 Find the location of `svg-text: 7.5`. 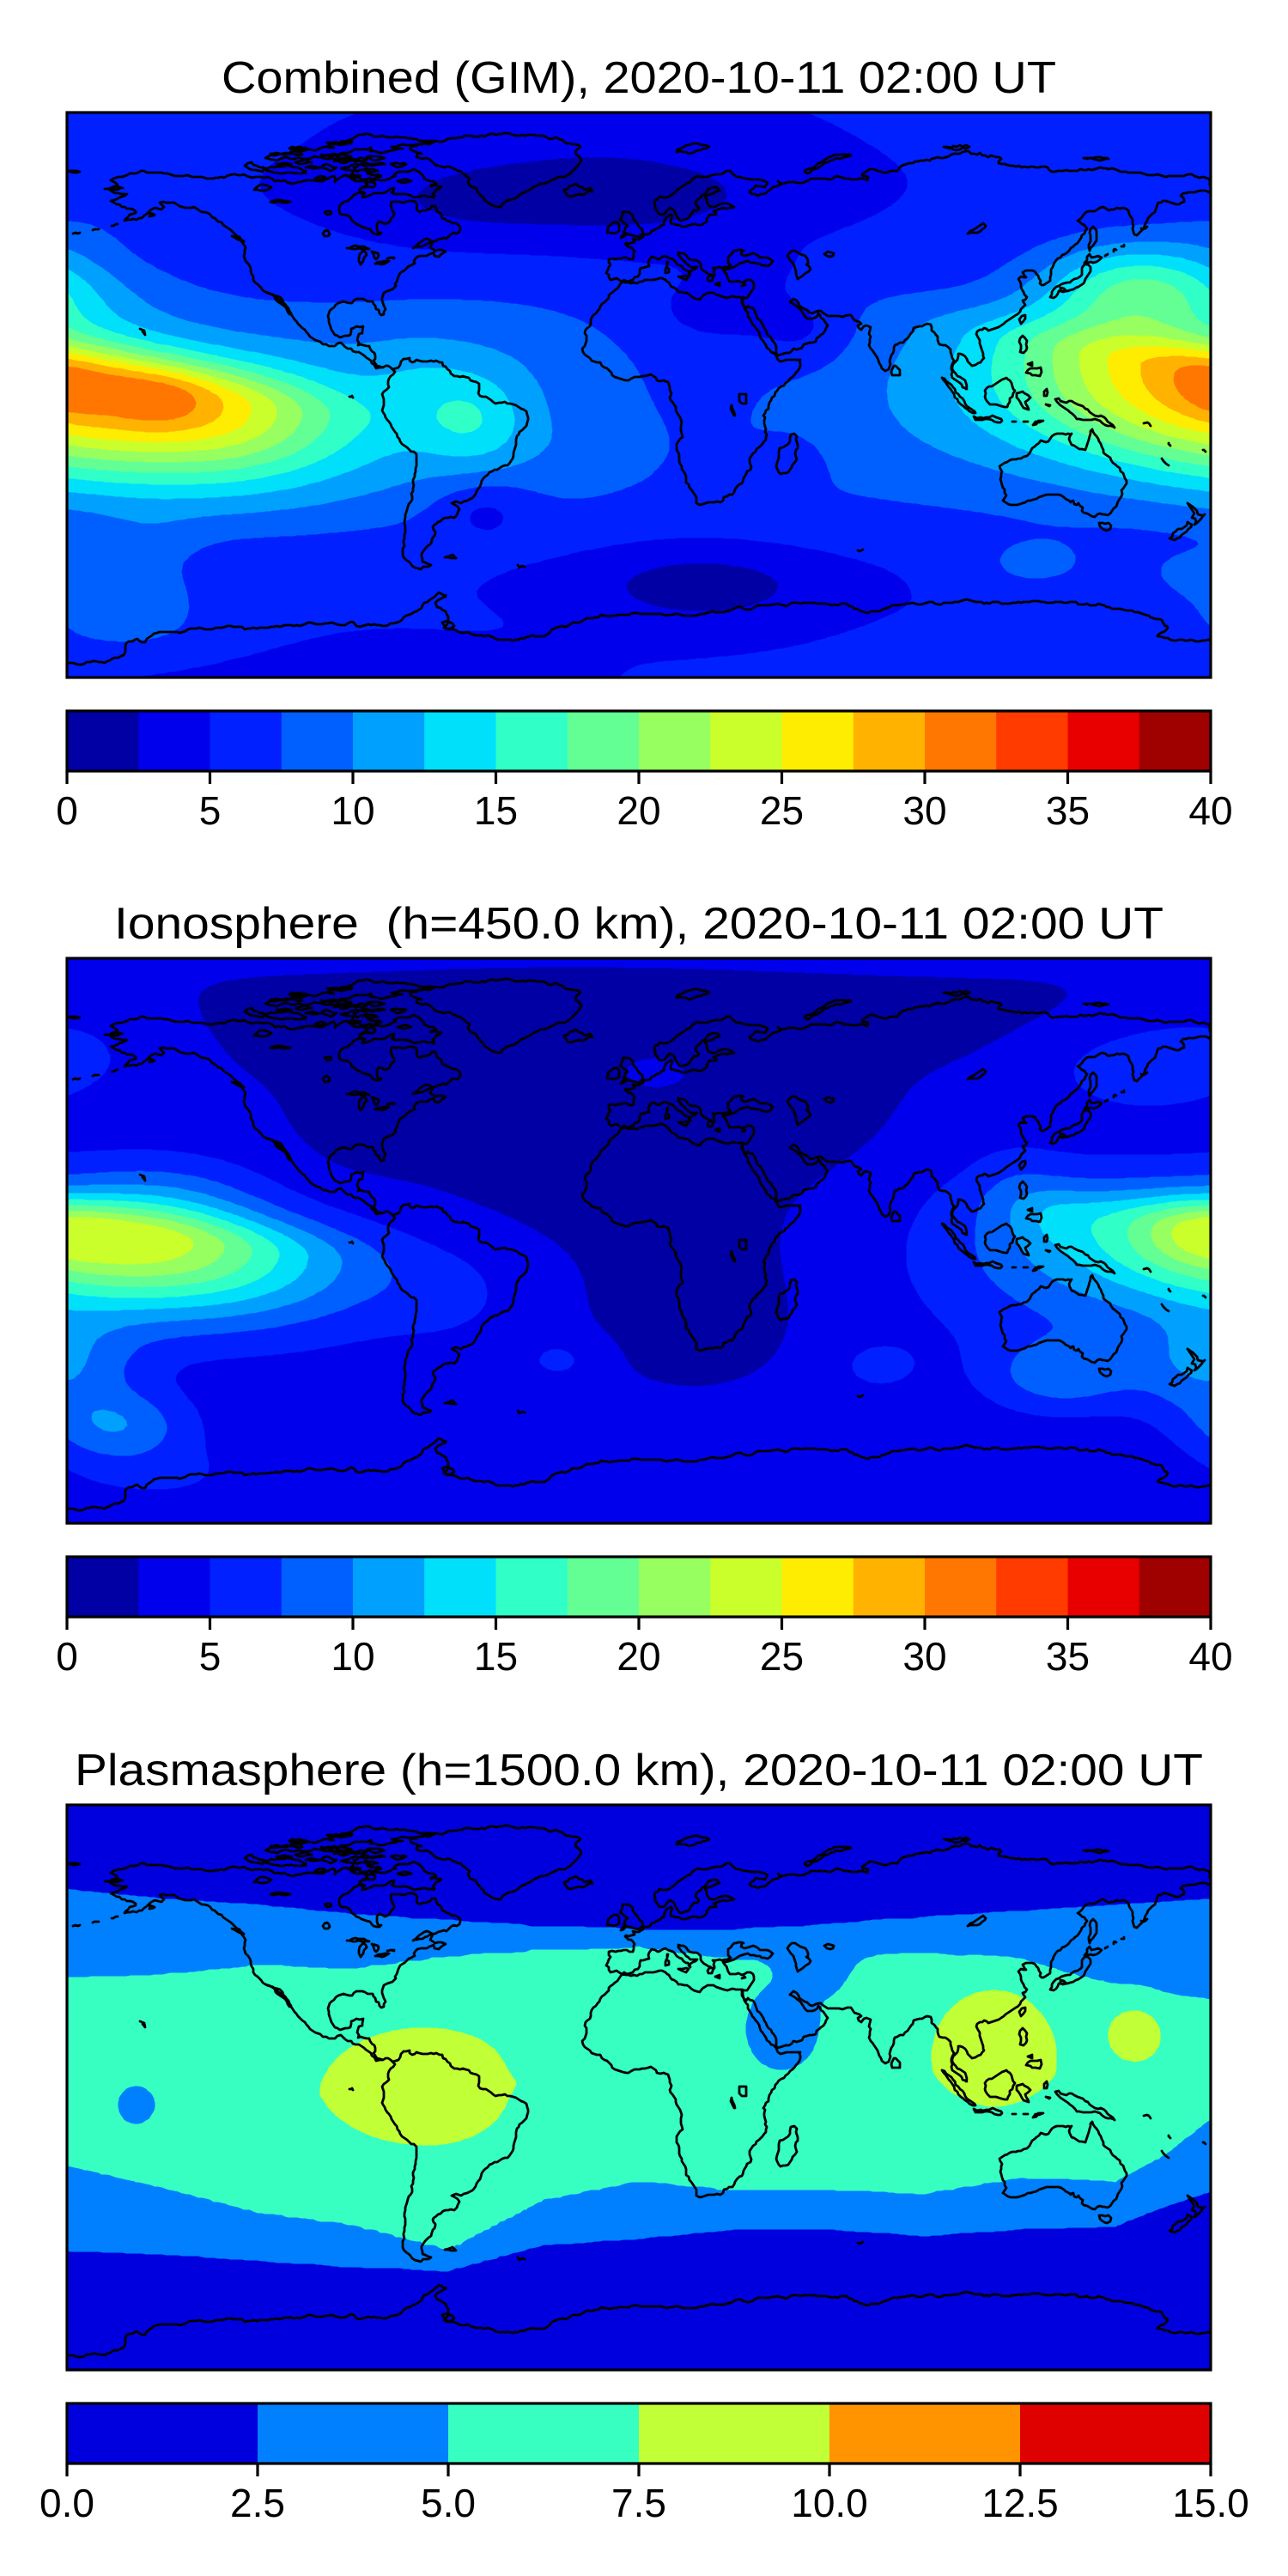

svg-text: 7.5 is located at coordinates (638, 2503).